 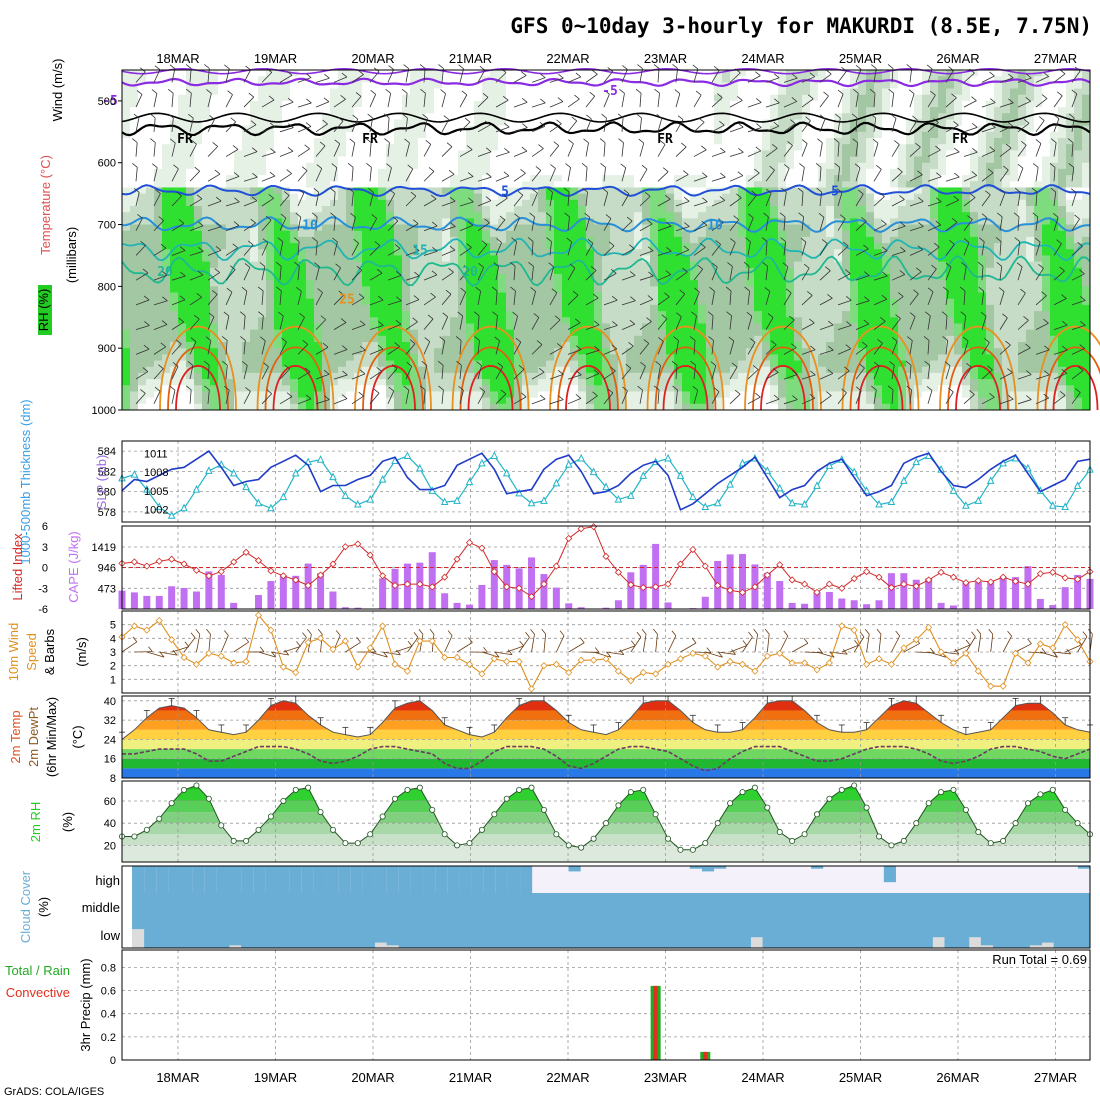 What do you see at coordinates (54, 1092) in the screenshot?
I see `footer-credit: GrADS: COLA/IGES` at bounding box center [54, 1092].